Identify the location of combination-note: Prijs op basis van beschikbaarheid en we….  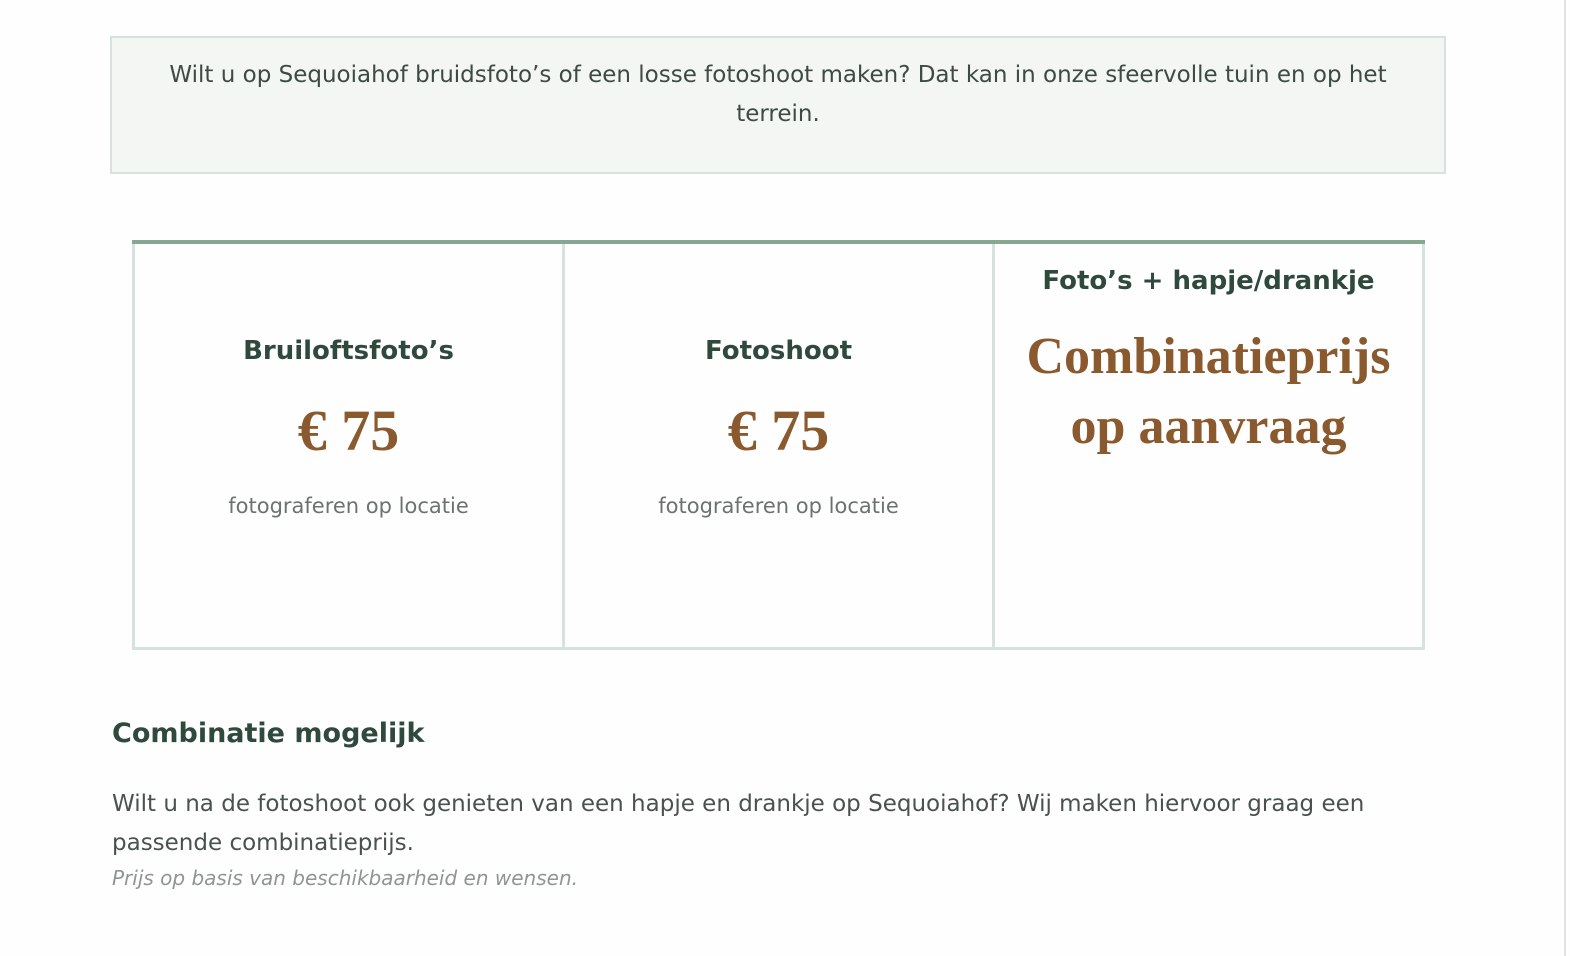
(345, 878).